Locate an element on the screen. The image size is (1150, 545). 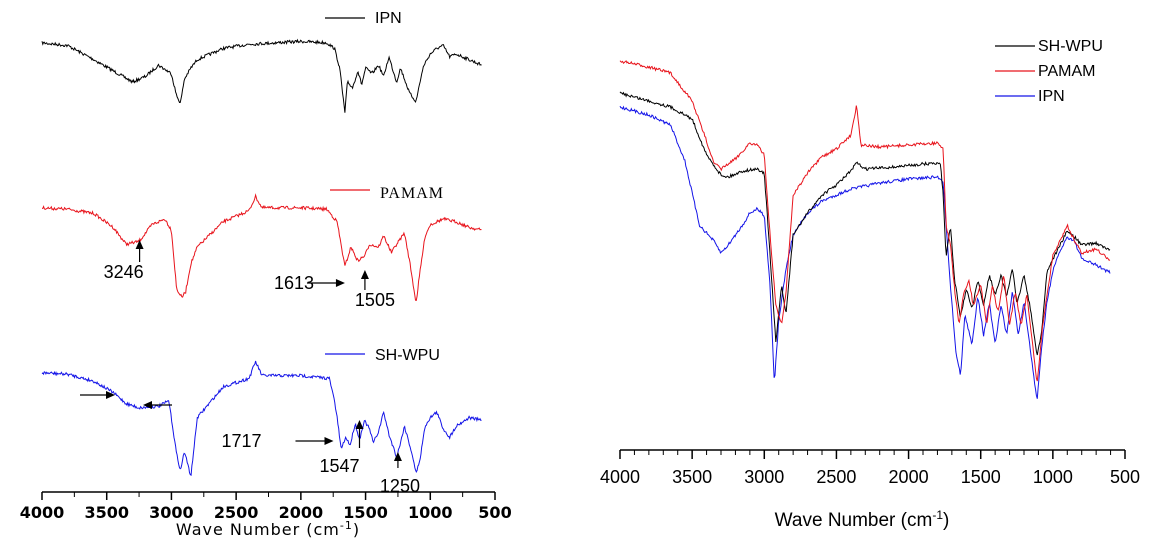
x-tick-label-500: 500 is located at coordinates (494, 512).